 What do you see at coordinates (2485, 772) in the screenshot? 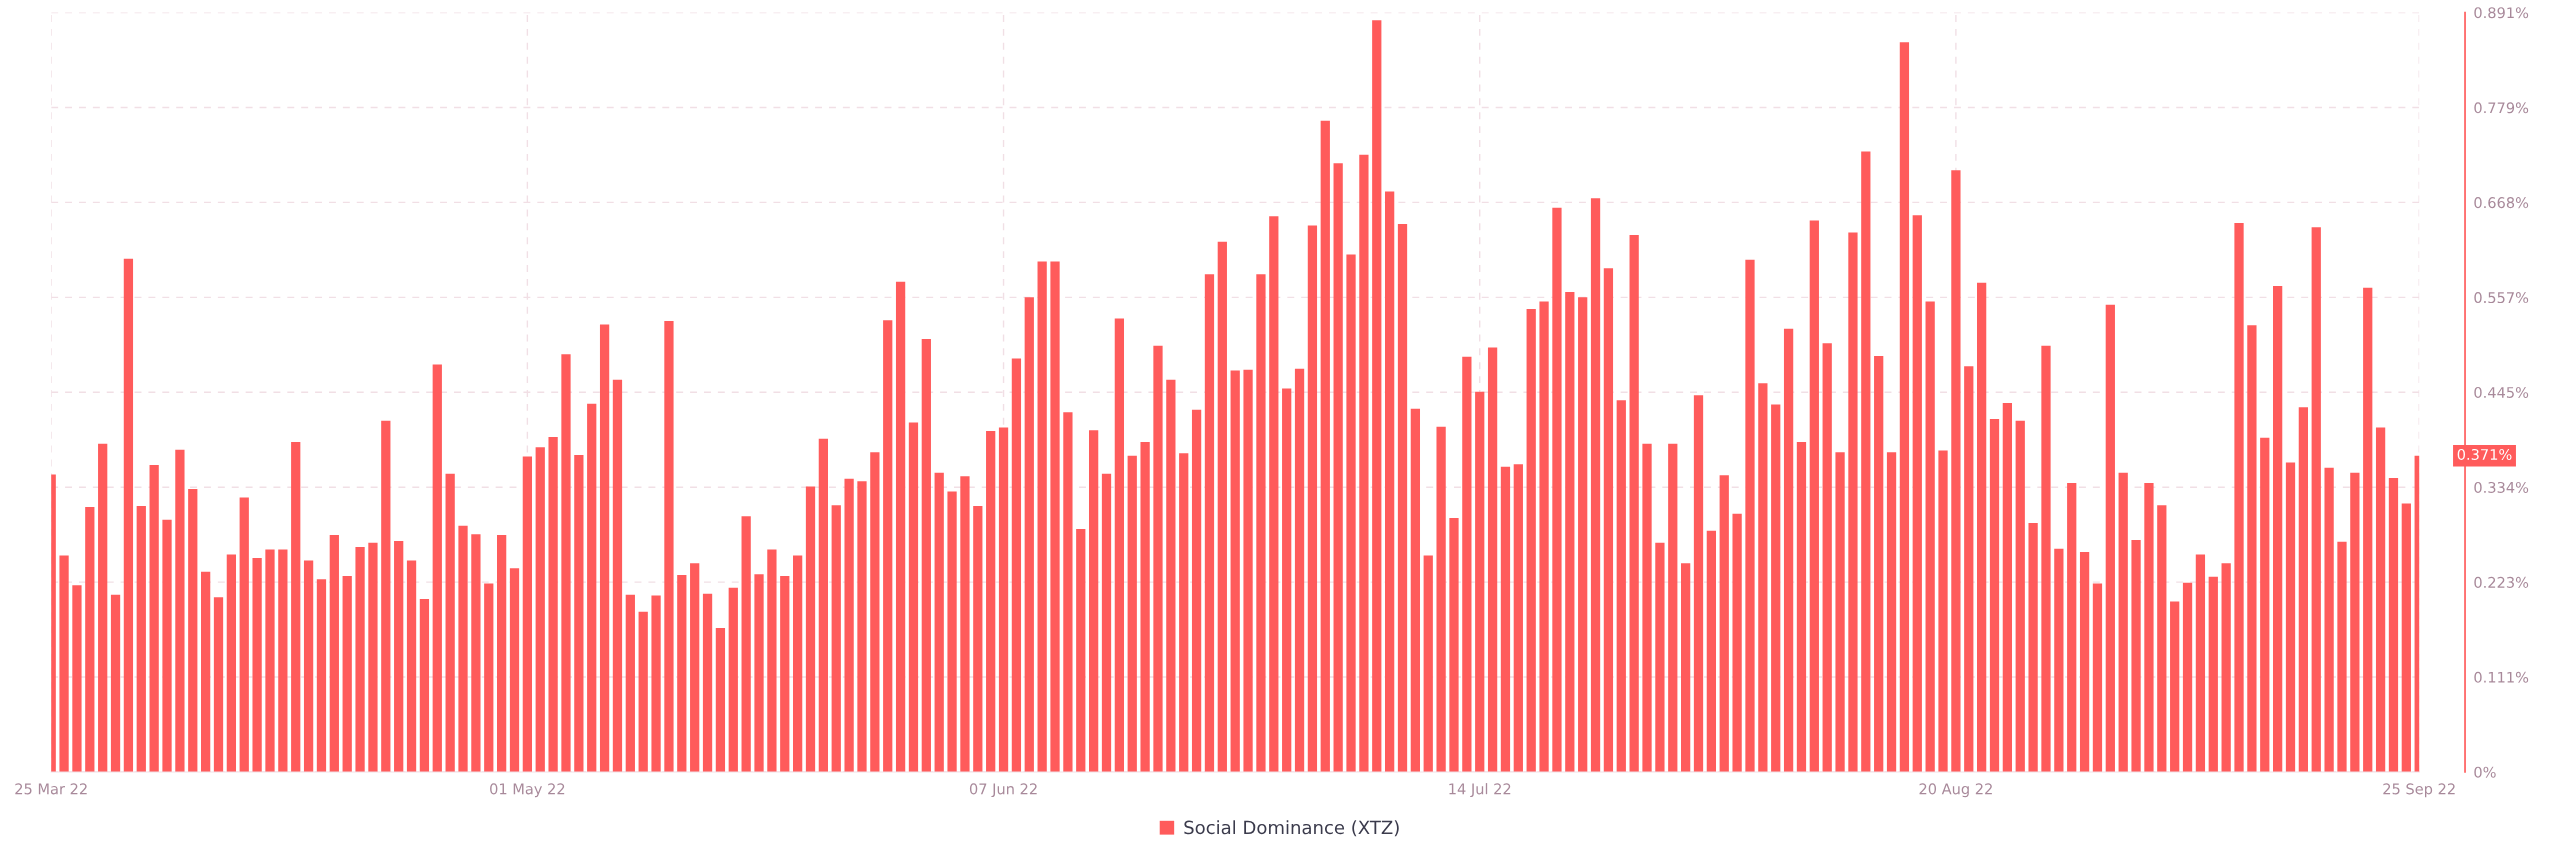
I see `y-tick-label: 0%` at bounding box center [2485, 772].